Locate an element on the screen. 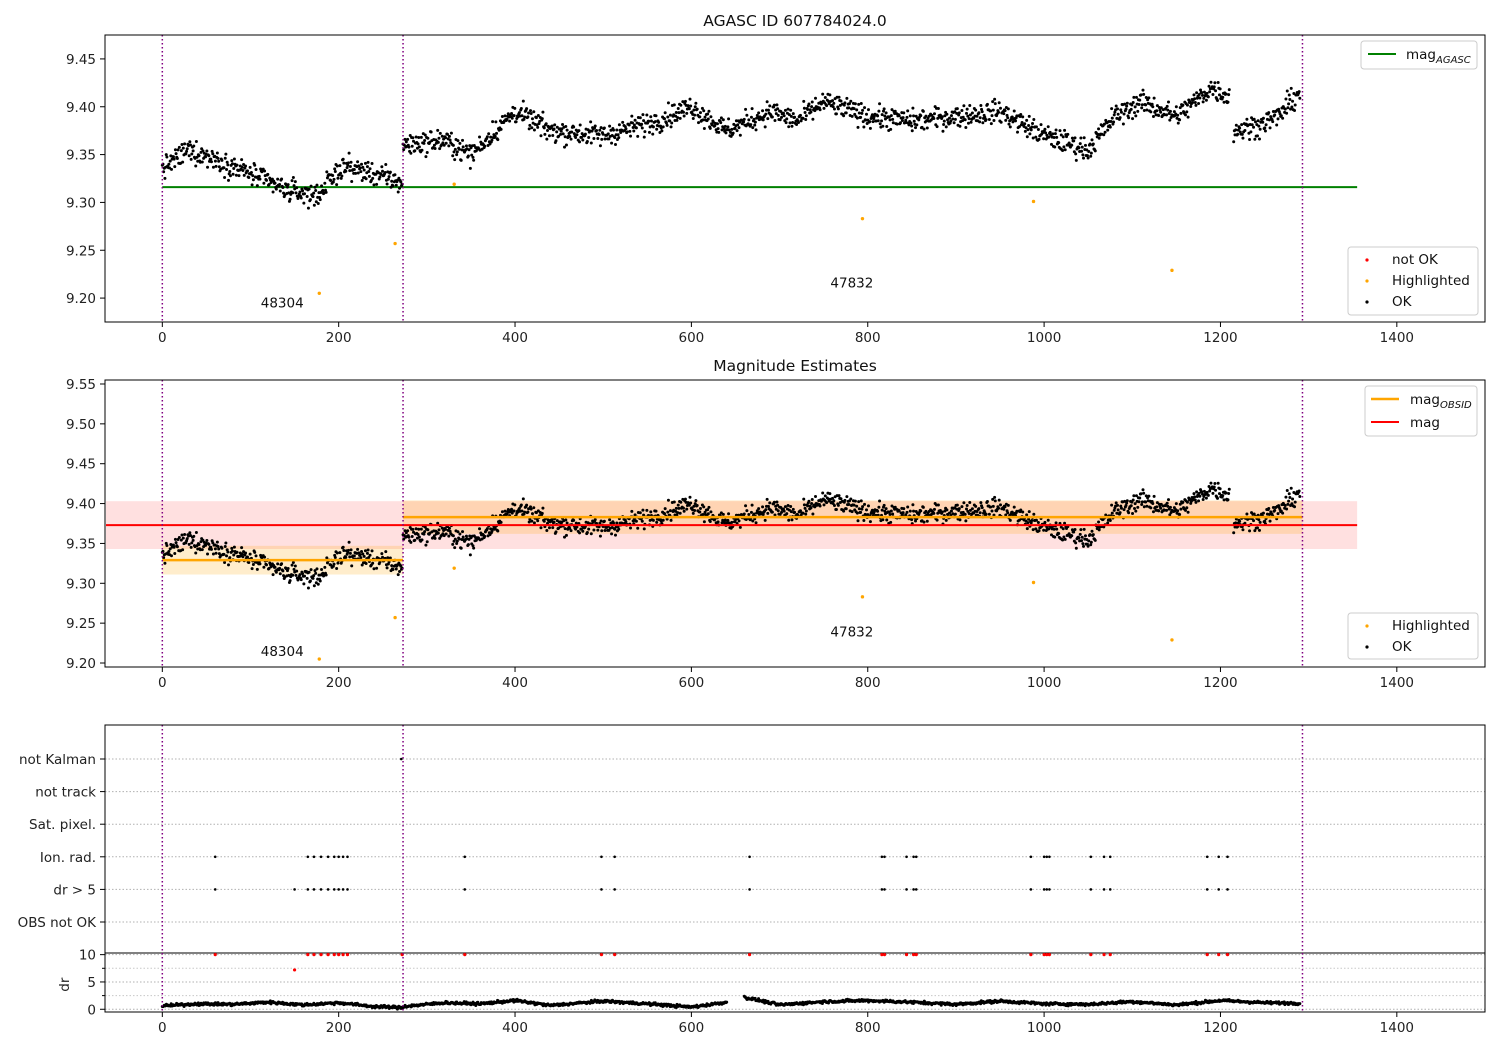 Image resolution: width=1500 pixels, height=1050 pixels. p1-y-tick-label: 9.20 is located at coordinates (81, 299).